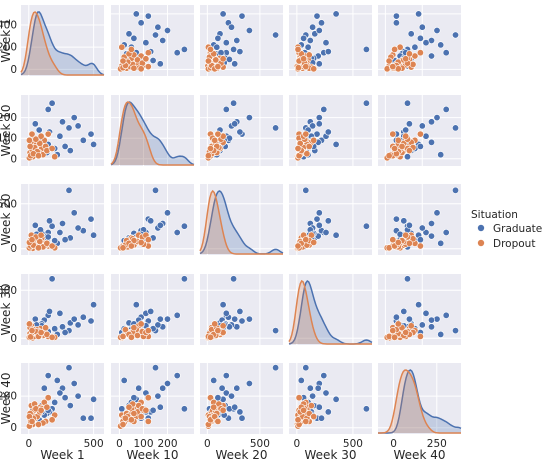 The height and width of the screenshot is (466, 550). I want to click on x-axis-label: Week 10, so click(153, 455).